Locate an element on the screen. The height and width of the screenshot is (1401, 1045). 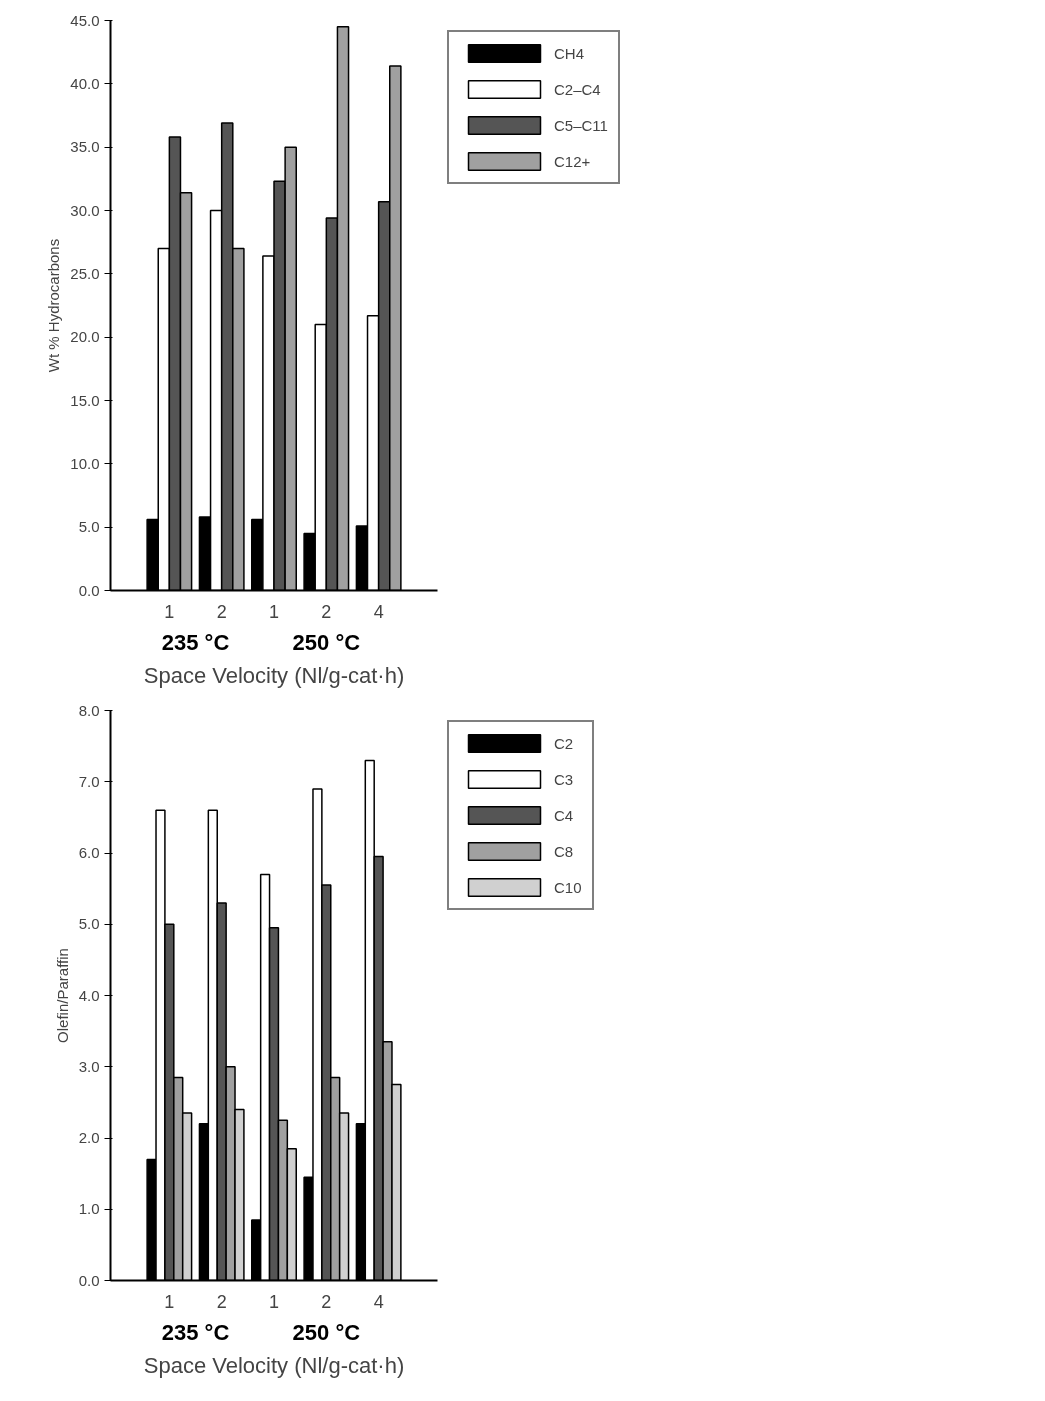
y-tick-label: 25.0 is located at coordinates (85, 273).